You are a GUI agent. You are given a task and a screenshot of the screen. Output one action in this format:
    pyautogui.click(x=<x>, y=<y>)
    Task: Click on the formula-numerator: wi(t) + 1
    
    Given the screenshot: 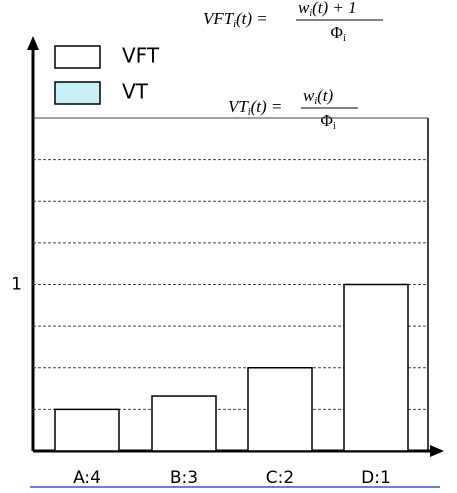 What is the action you would take?
    pyautogui.click(x=327, y=9)
    